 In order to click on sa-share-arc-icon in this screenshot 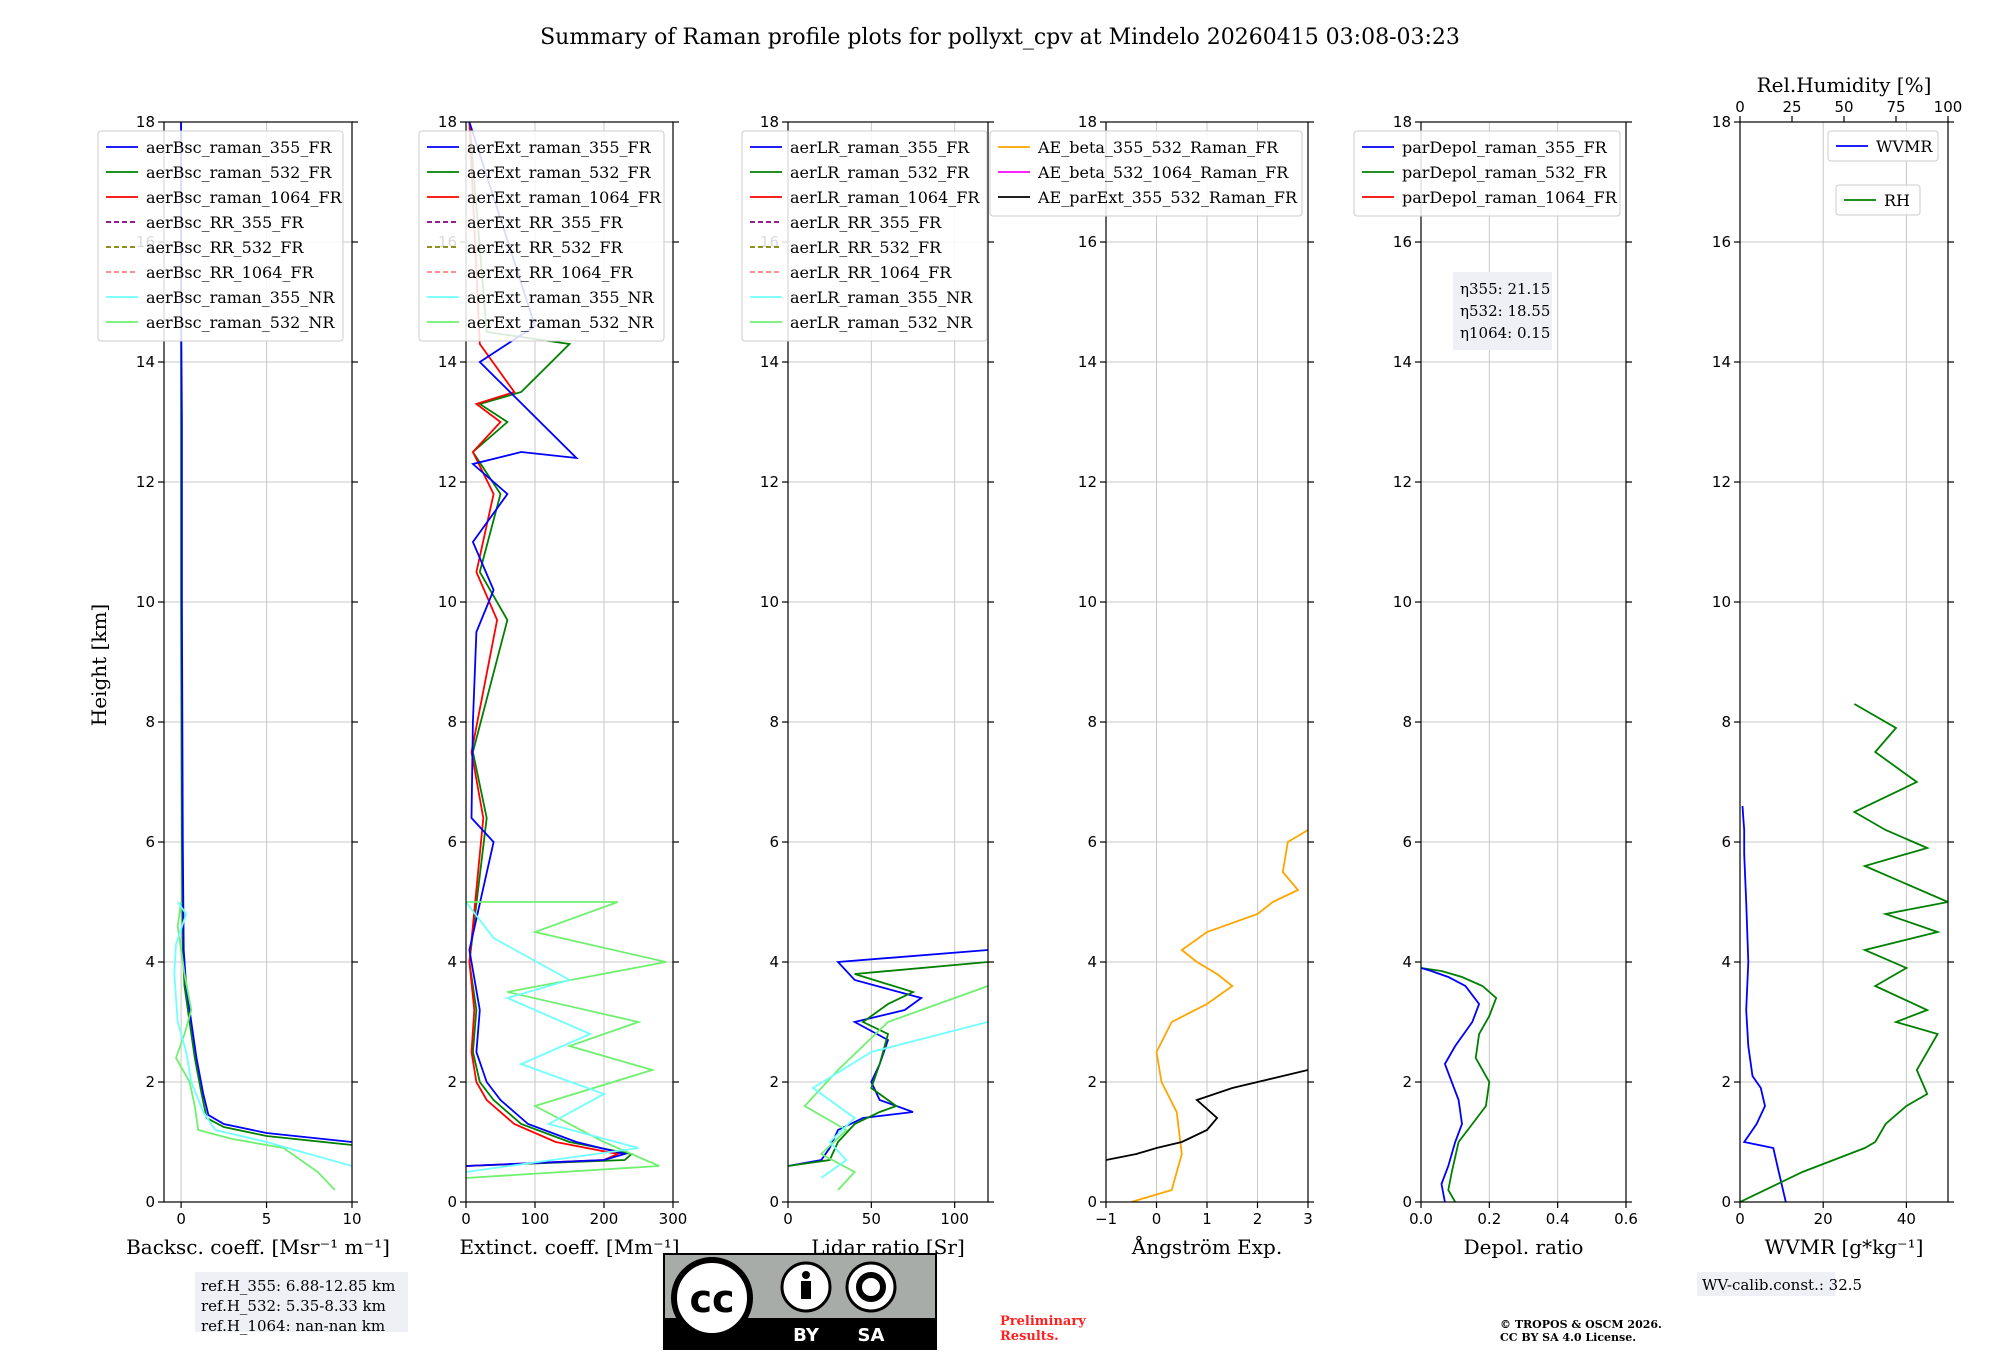, I will do `click(871, 1287)`.